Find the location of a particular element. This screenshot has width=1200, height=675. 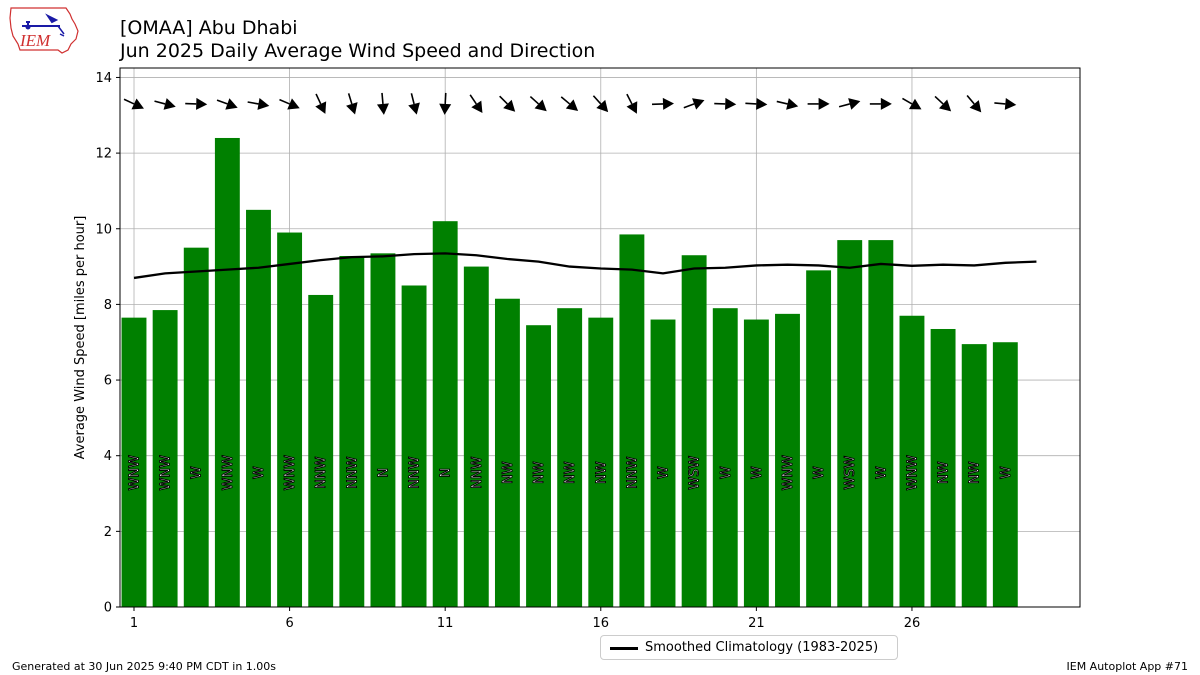

climatology-line is located at coordinates (585, 266).